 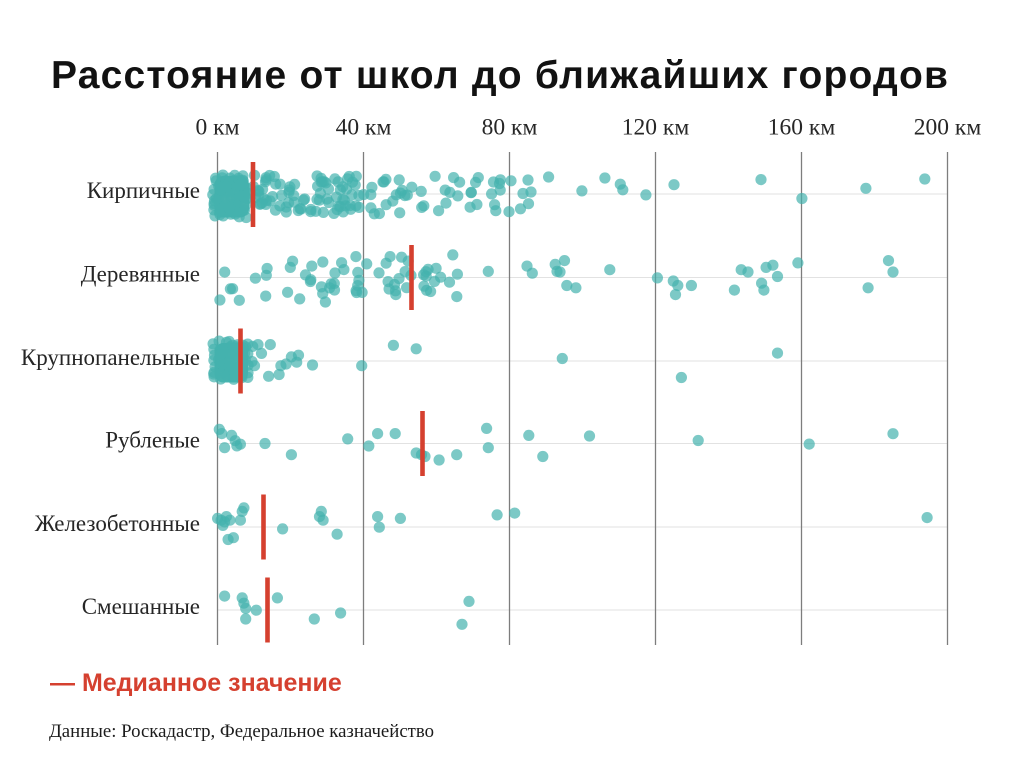 I want to click on svg-text: 80 км, so click(x=510, y=128).